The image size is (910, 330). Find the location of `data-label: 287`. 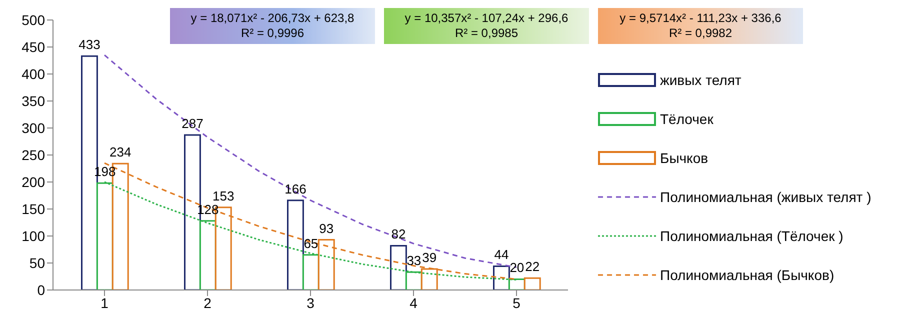

data-label: 287 is located at coordinates (193, 124).